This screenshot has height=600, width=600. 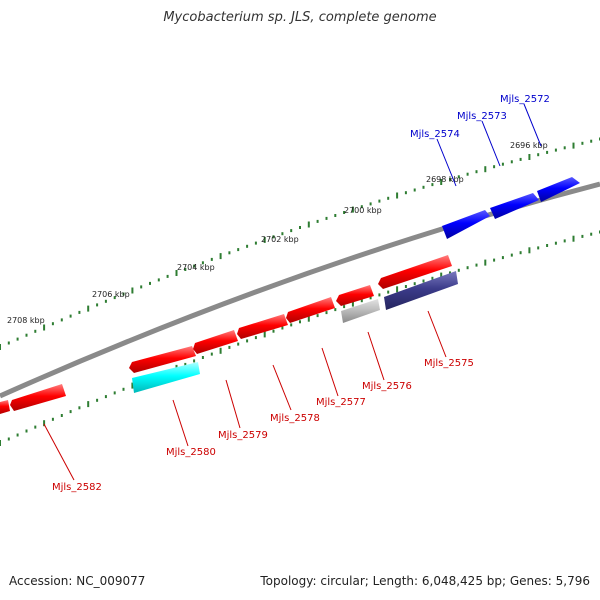 What do you see at coordinates (5, 407) in the screenshot?
I see `gene-arrow-unlabeled-left` at bounding box center [5, 407].